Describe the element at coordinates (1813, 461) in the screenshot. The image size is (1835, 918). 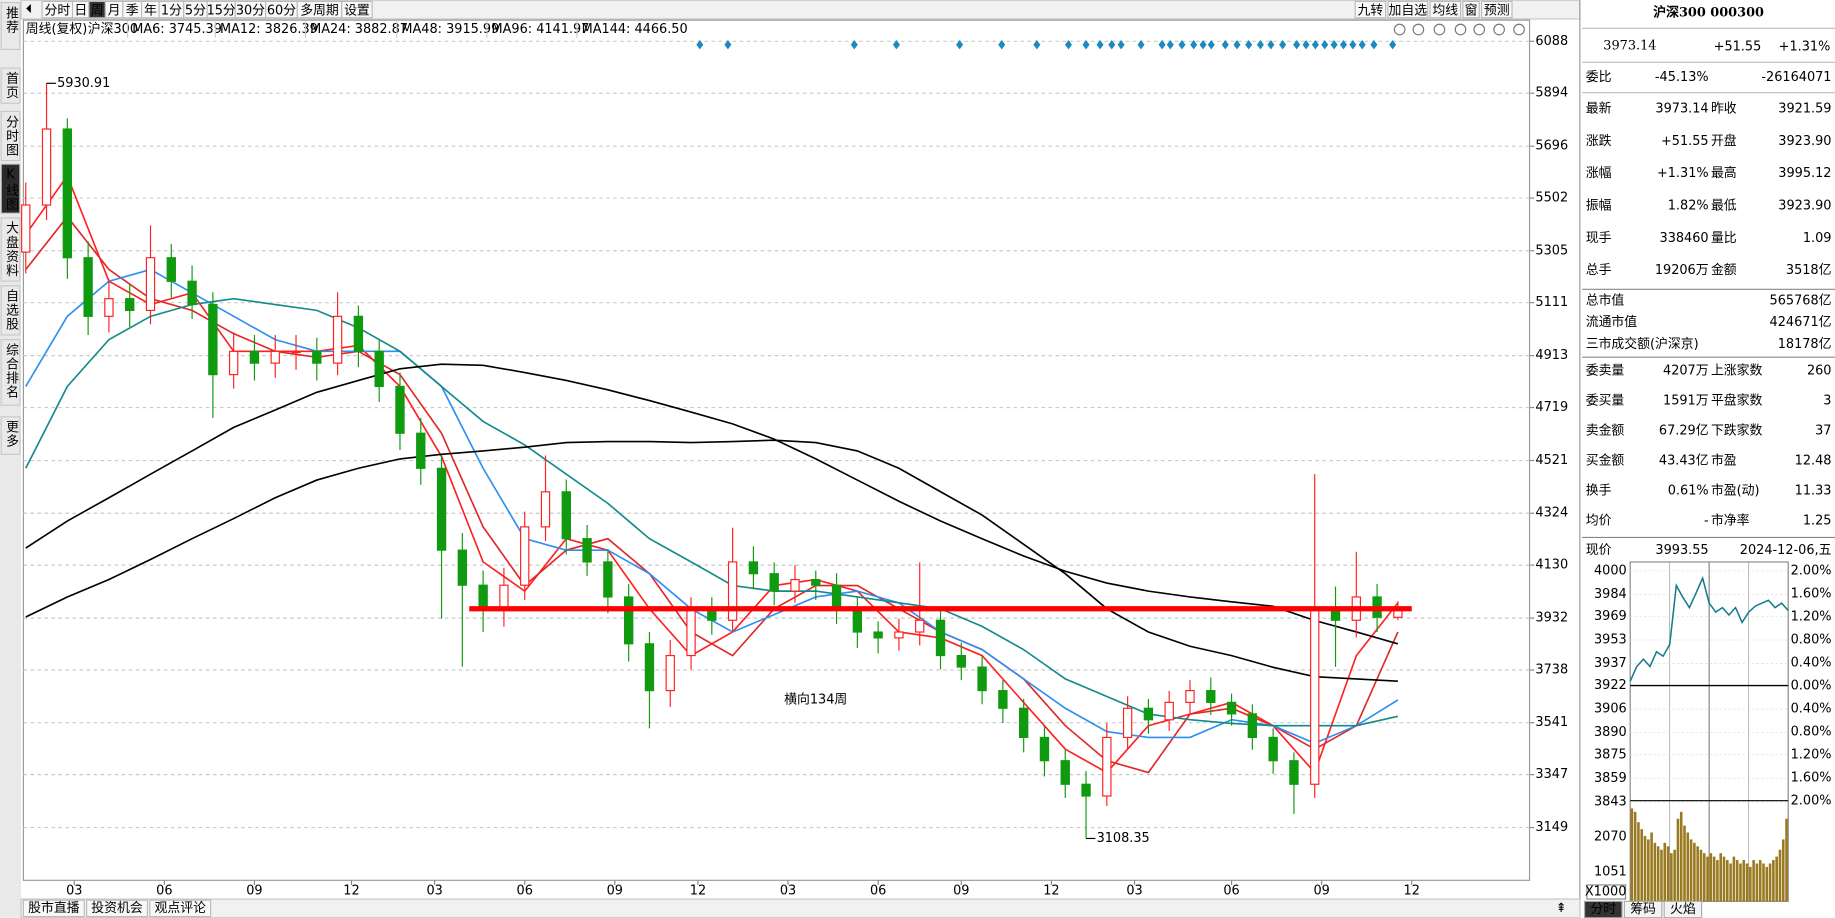
I see `row-value: 12.48` at that location.